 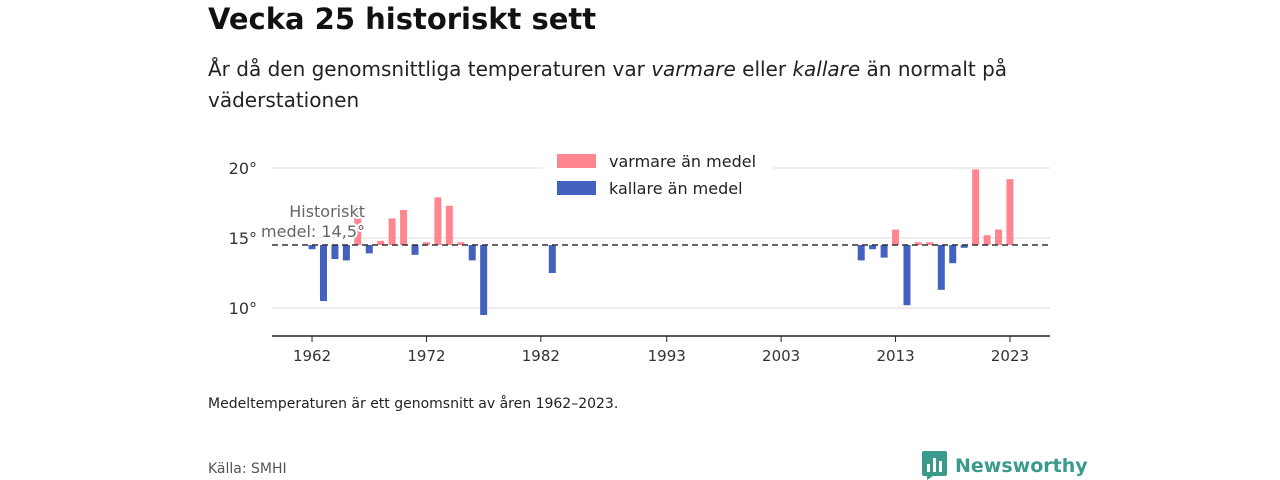 I want to click on subtitle-cold-word: kallare, so click(x=826, y=69).